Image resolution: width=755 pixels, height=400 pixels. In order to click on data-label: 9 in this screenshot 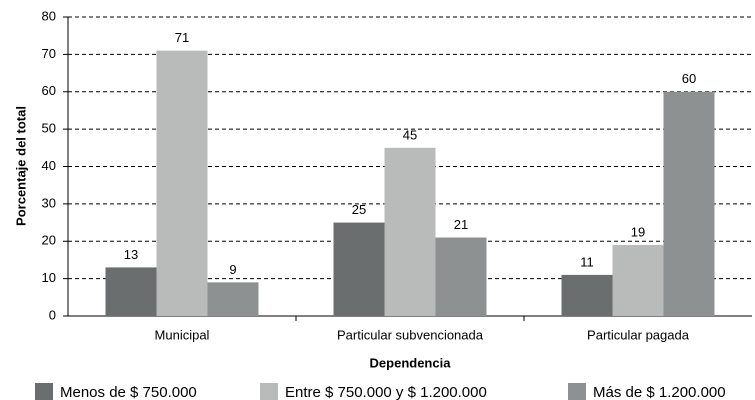, I will do `click(232, 269)`.